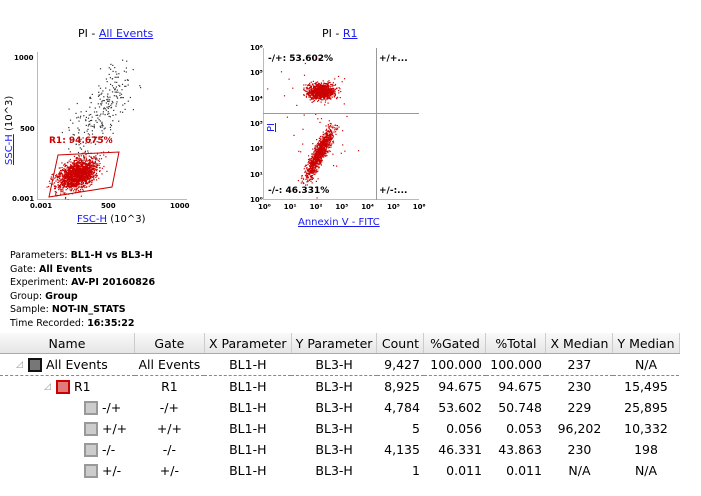  I want to click on column-header-gated: %Gated, so click(455, 343).